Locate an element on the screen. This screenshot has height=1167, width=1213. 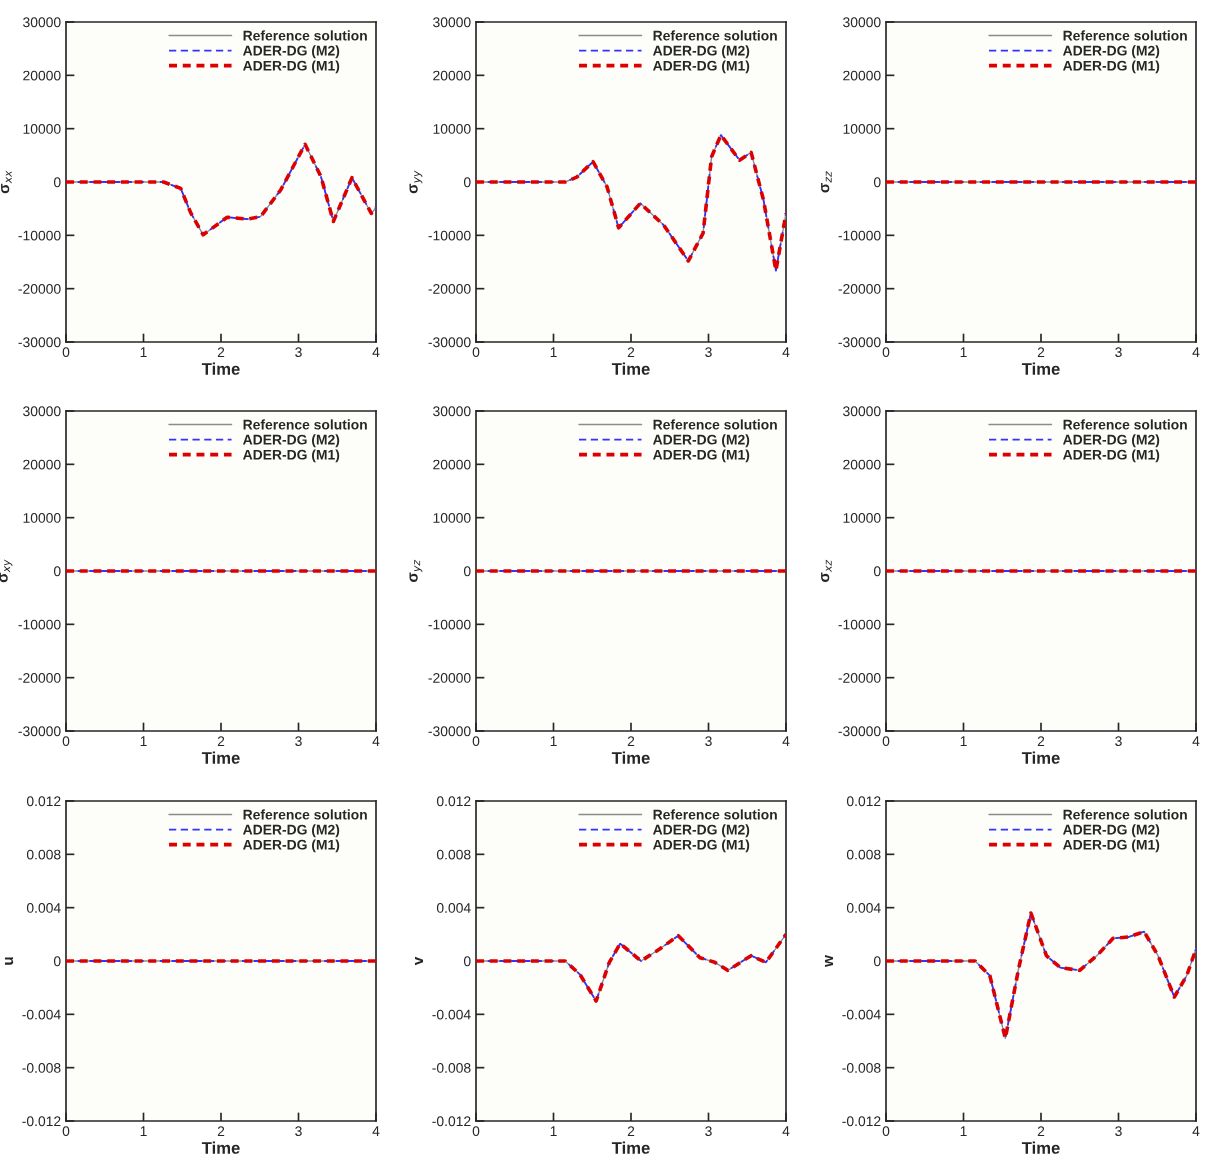
y-tick-label: -0.004 is located at coordinates (41, 1014).